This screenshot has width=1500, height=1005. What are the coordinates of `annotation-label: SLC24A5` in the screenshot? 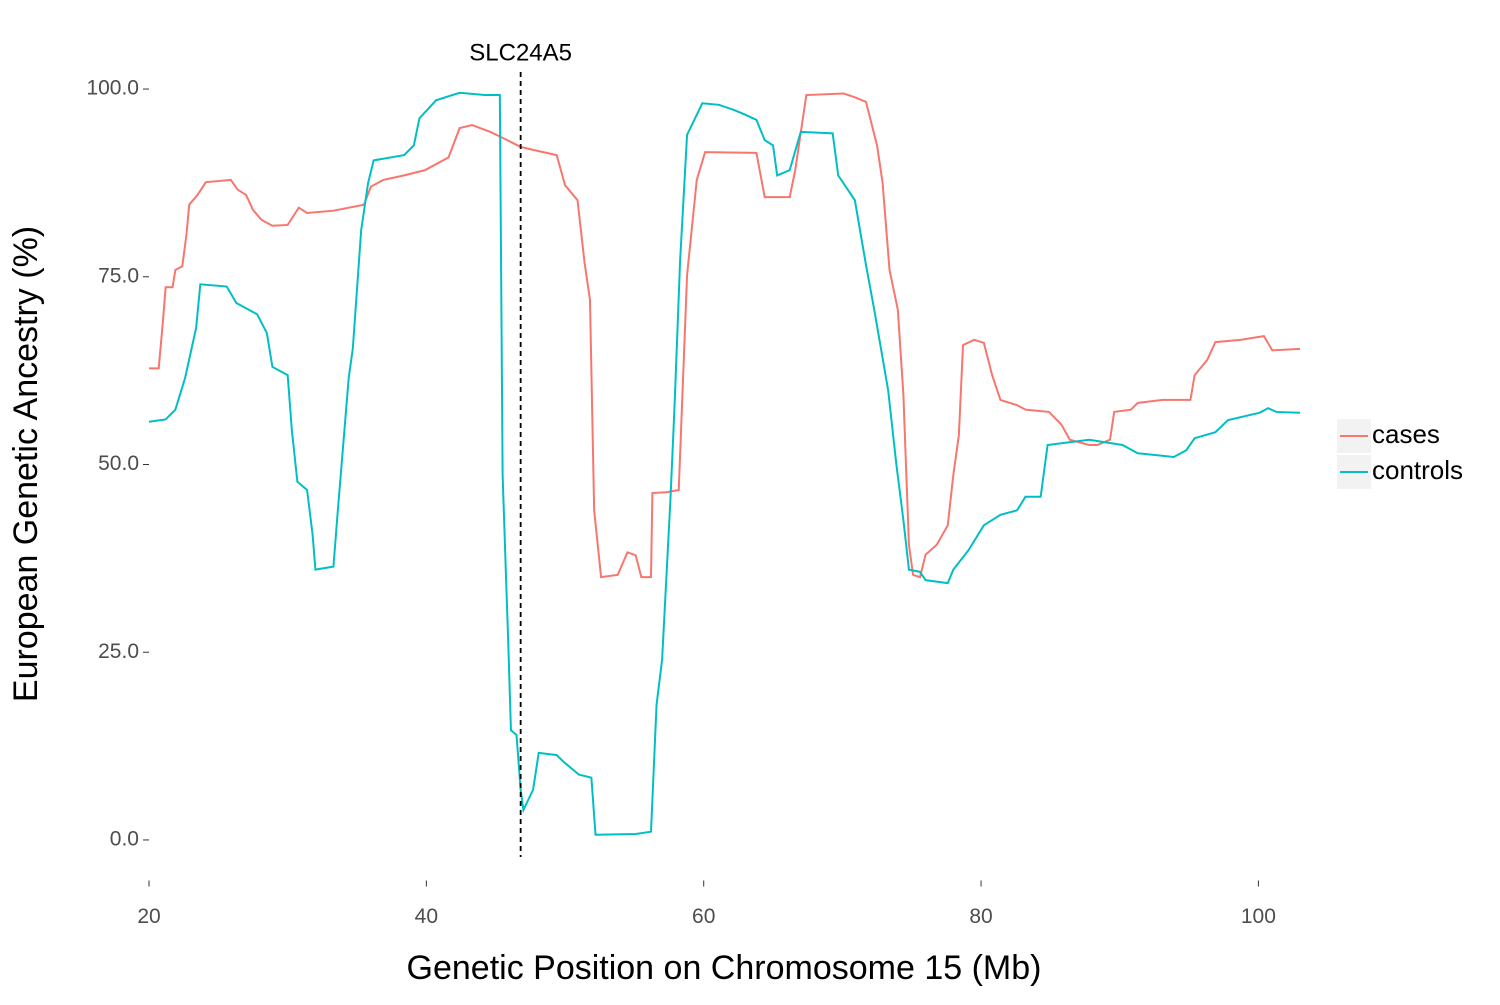 It's located at (520, 52).